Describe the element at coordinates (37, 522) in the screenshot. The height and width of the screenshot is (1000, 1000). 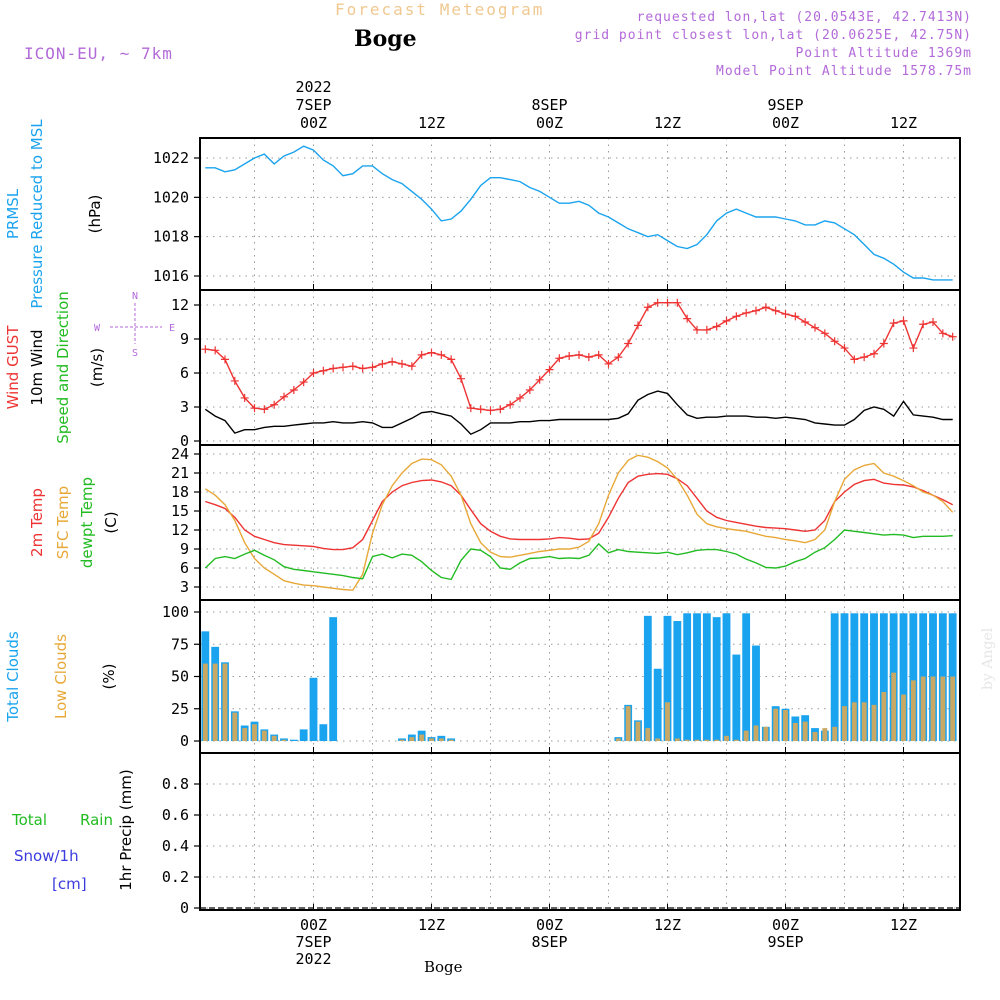
I see `temperature-ylabel: 2m Temp` at that location.